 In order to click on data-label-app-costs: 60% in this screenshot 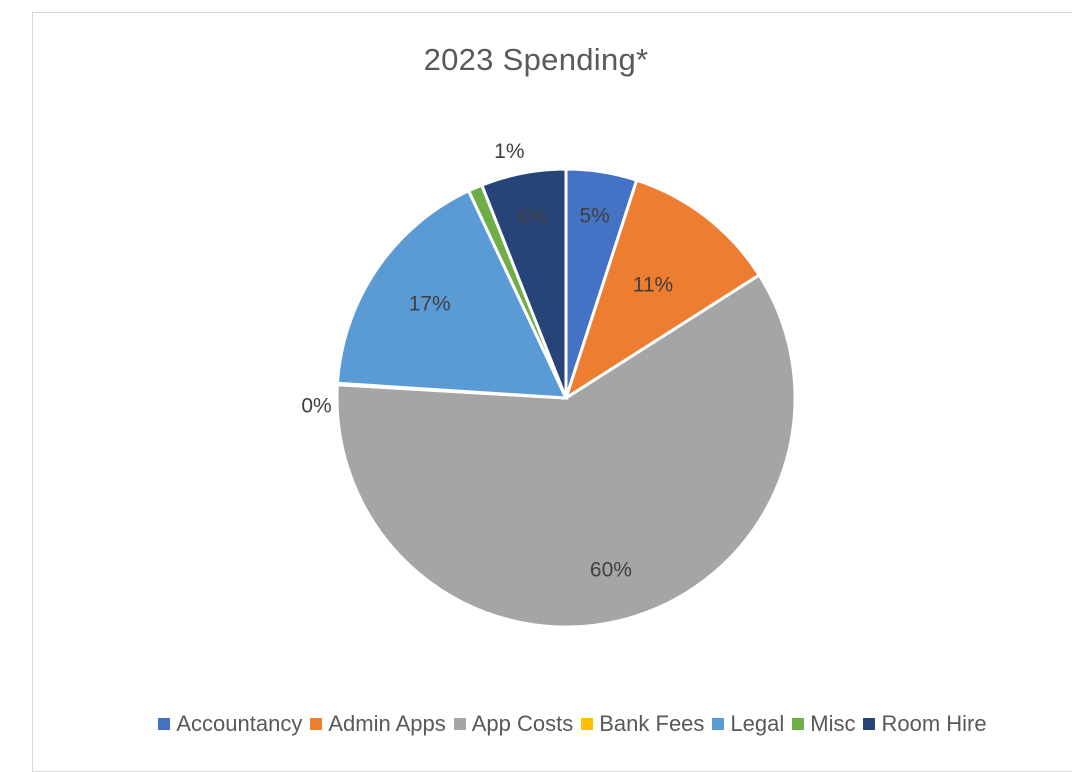, I will do `click(611, 569)`.